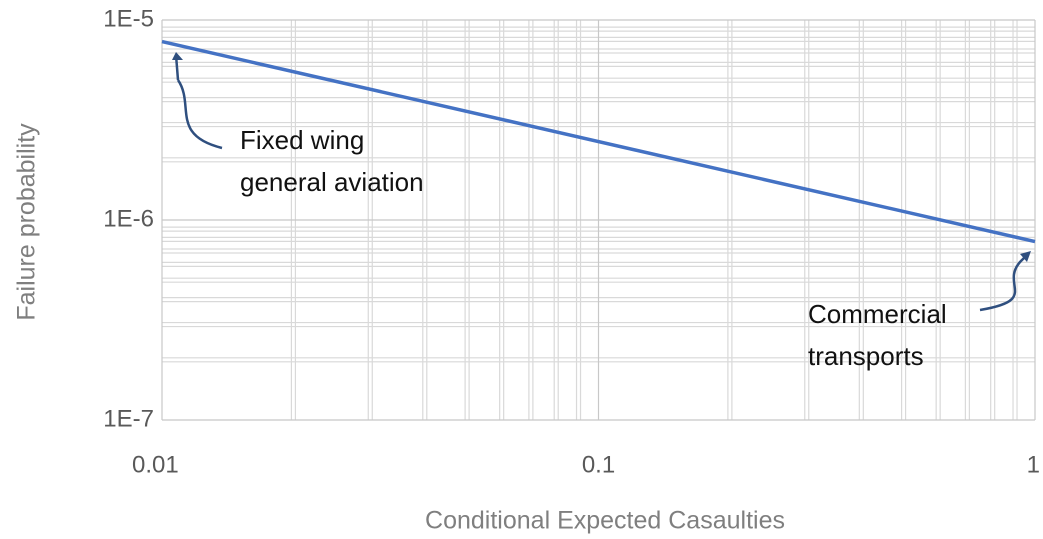 Image resolution: width=1043 pixels, height=539 pixels. I want to click on y-tick-label: 1E-7, so click(128, 418).